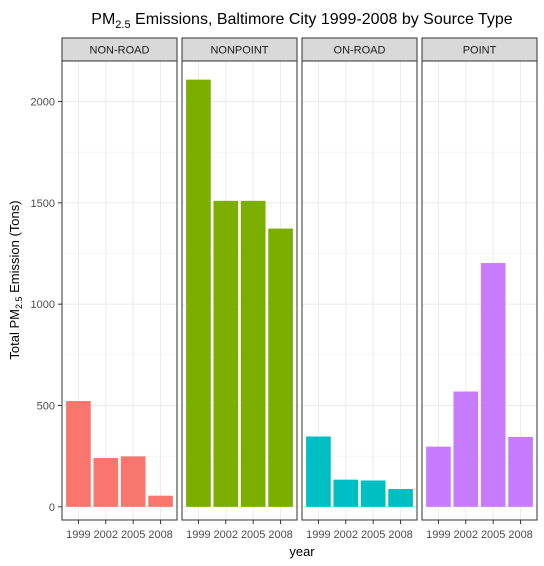  Describe the element at coordinates (43, 305) in the screenshot. I see `y-tick-label: 1000` at that location.